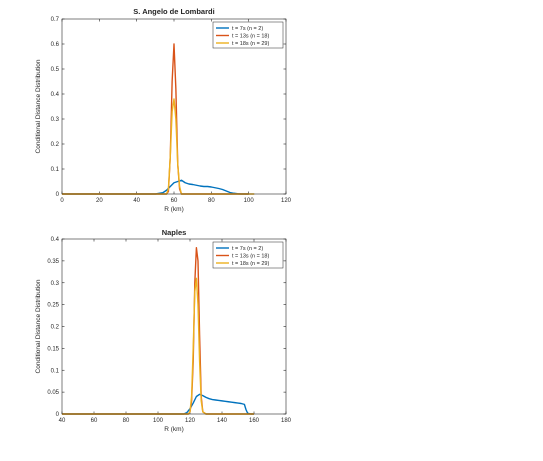  What do you see at coordinates (53, 393) in the screenshot?
I see `y-tick-label: 0.05` at bounding box center [53, 393].